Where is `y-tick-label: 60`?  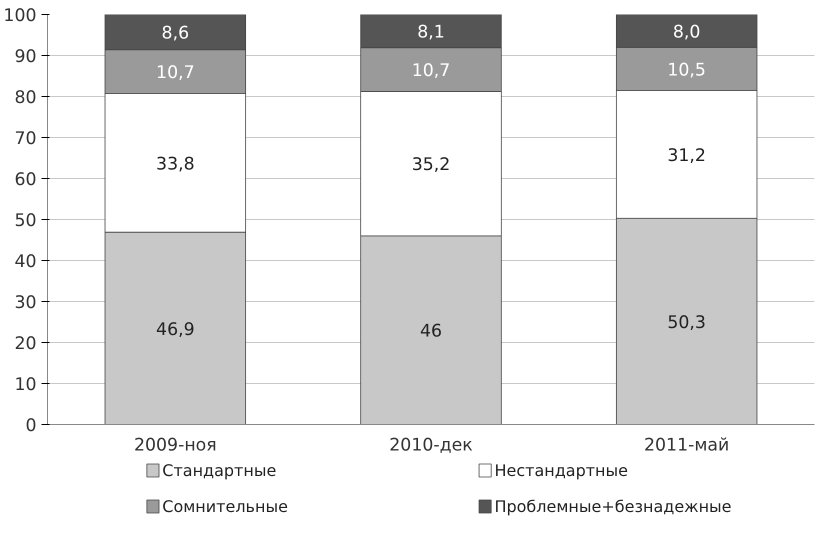
y-tick-label: 60 is located at coordinates (25, 180).